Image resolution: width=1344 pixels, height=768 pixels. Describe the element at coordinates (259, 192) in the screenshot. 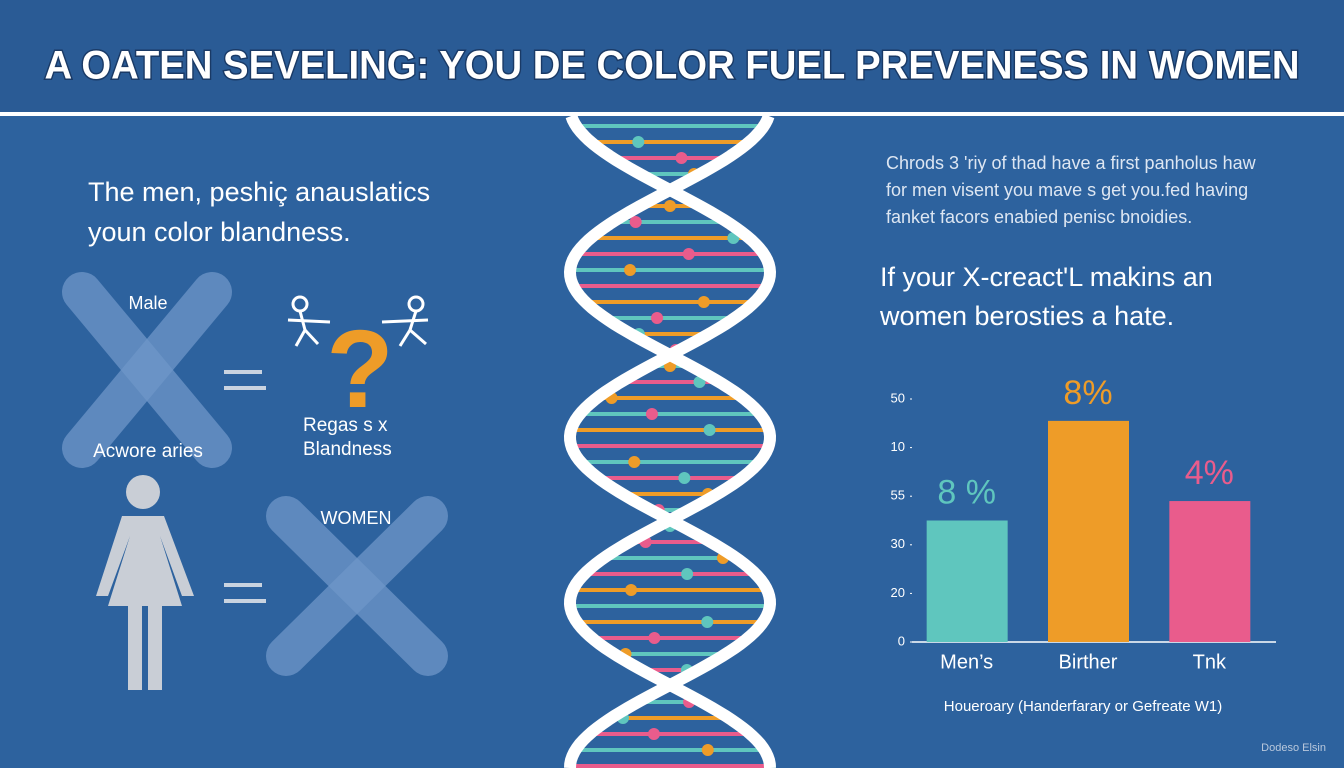

I see `left-heading: The men, peshiç anauslatics` at that location.